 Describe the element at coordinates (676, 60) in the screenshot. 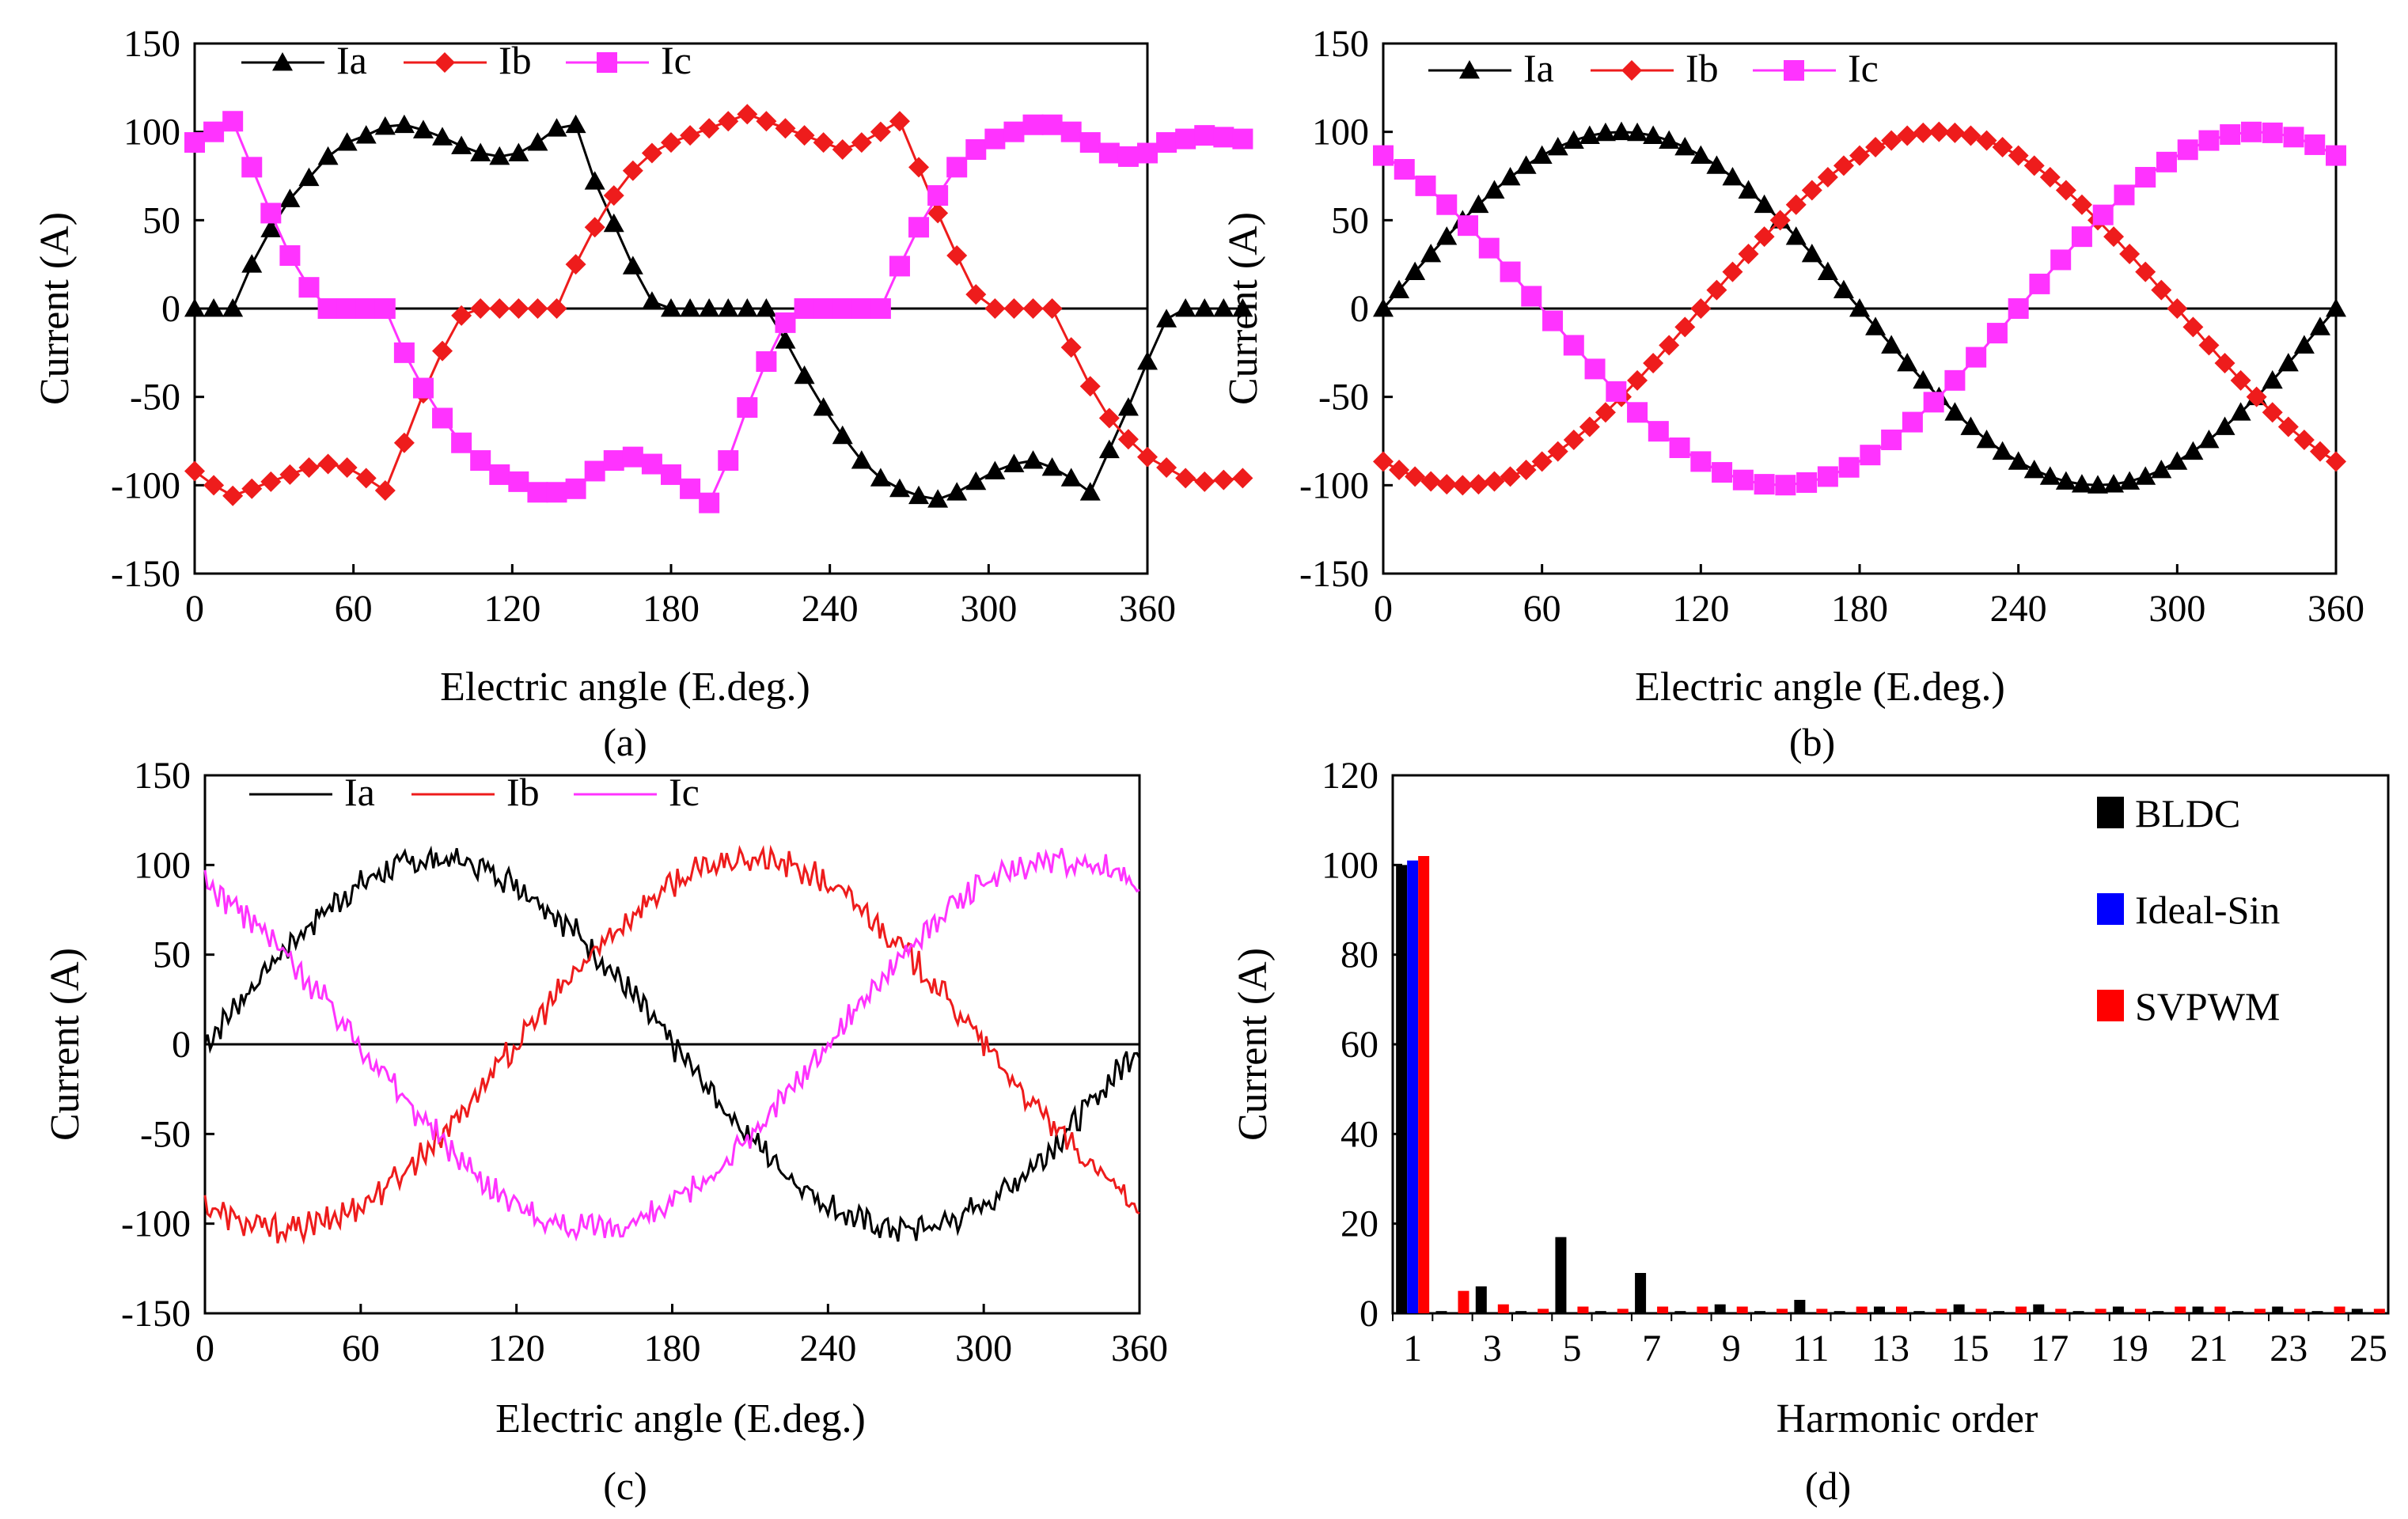

I see `legend-label: Ic` at that location.